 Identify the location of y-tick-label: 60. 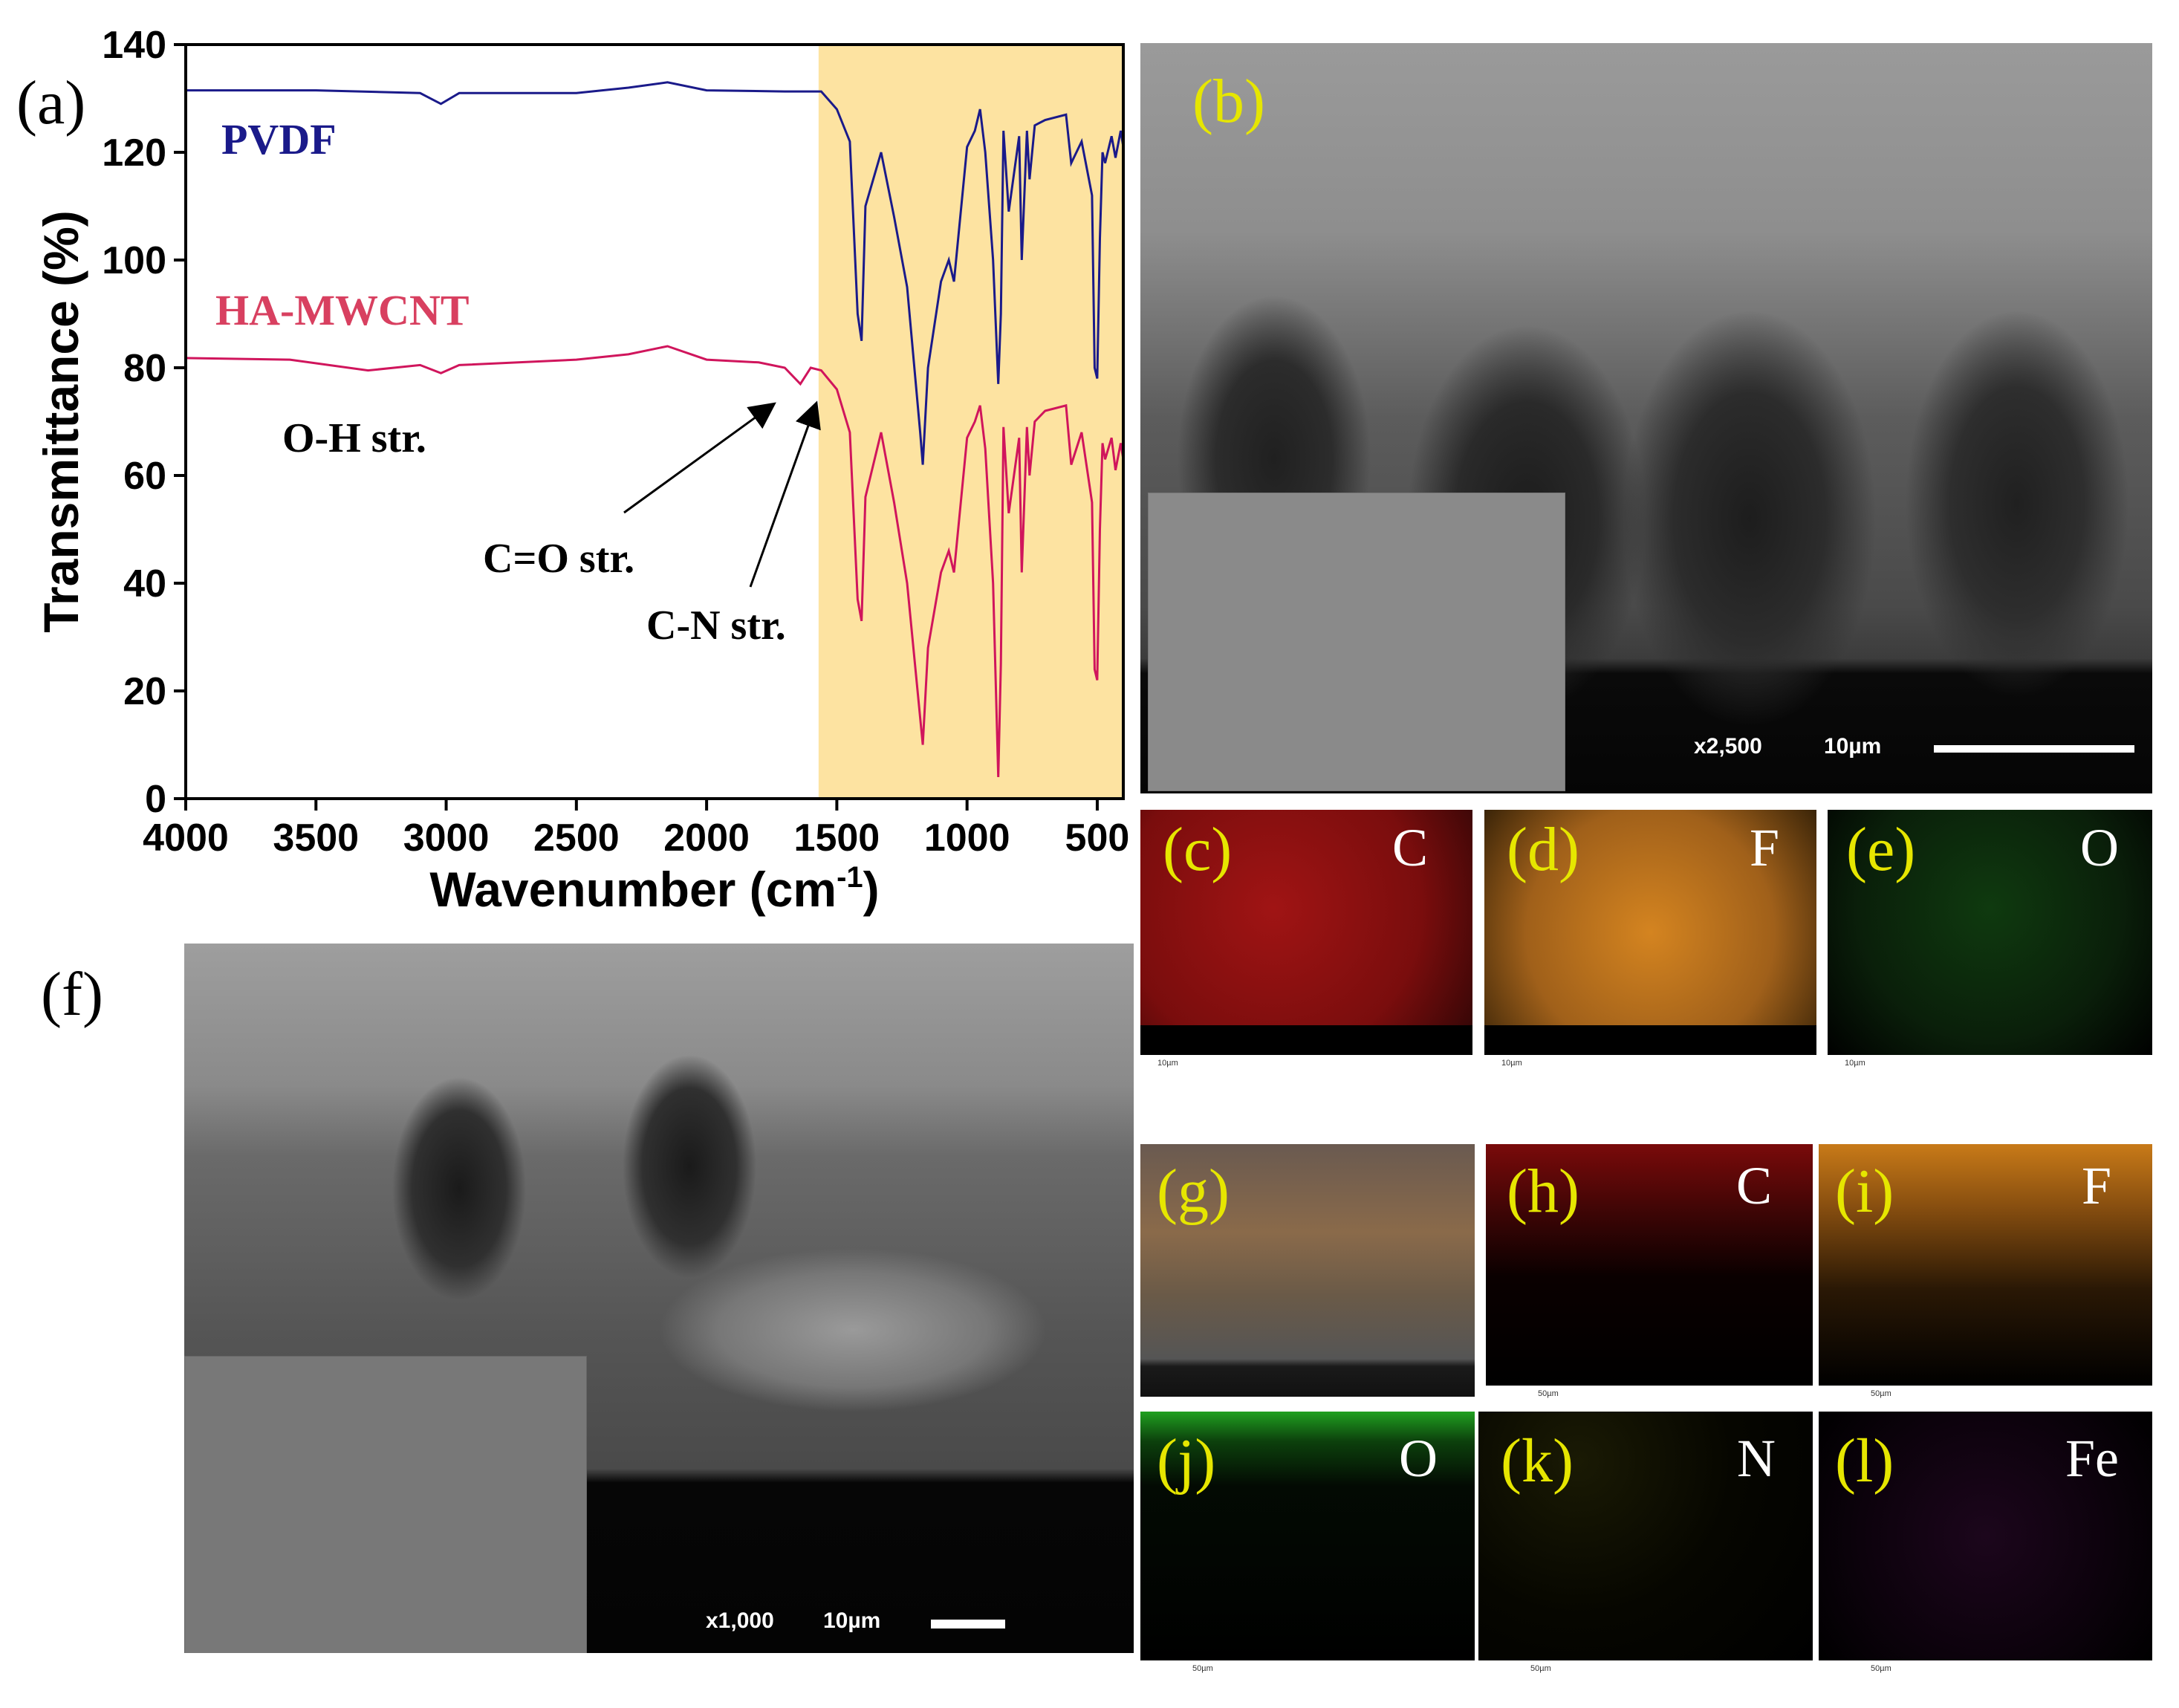
(144, 477).